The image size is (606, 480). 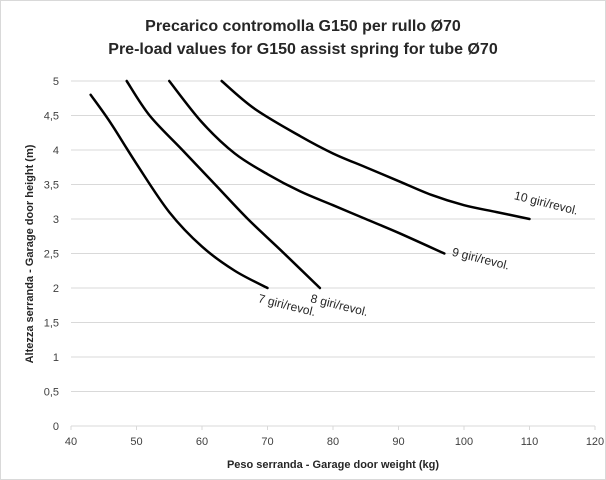 What do you see at coordinates (333, 465) in the screenshot?
I see `x-axis-title: Peso serranda - Garage door weight (kg)` at bounding box center [333, 465].